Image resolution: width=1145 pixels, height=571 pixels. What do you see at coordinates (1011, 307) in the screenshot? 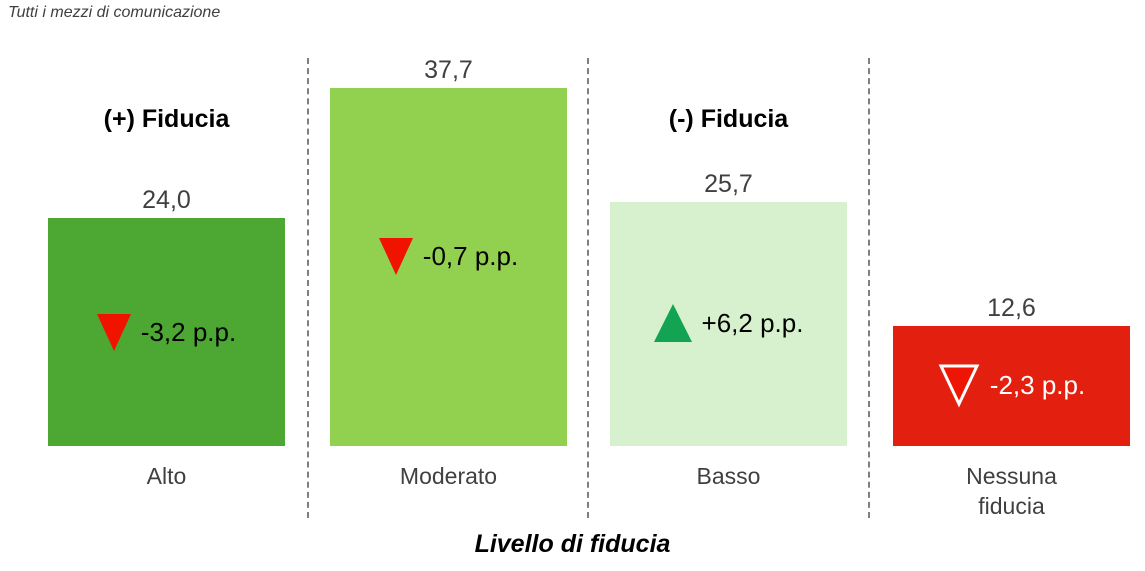
I see `bar-value-label: 12,6` at bounding box center [1011, 307].